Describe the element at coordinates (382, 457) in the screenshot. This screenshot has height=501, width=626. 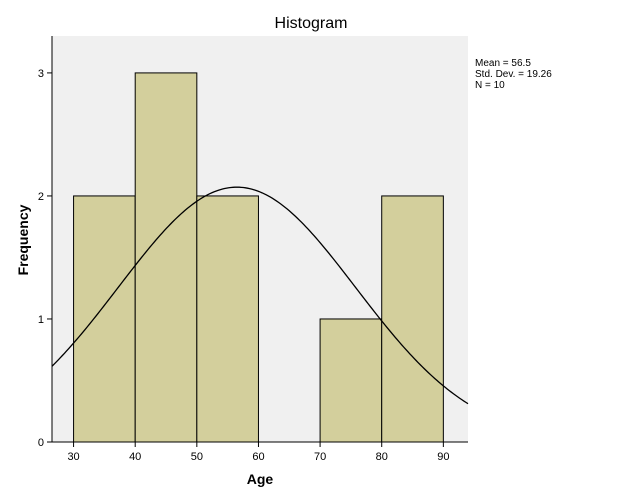
I see `x-tick-label: 80` at that location.